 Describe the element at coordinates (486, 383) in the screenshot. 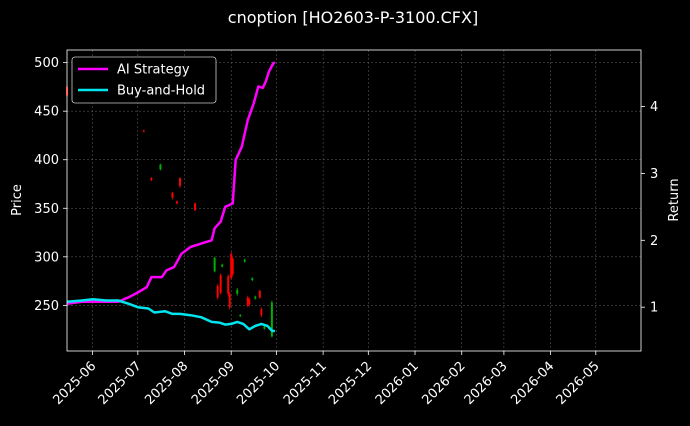

I see `x-tick-label: 2026-03` at that location.